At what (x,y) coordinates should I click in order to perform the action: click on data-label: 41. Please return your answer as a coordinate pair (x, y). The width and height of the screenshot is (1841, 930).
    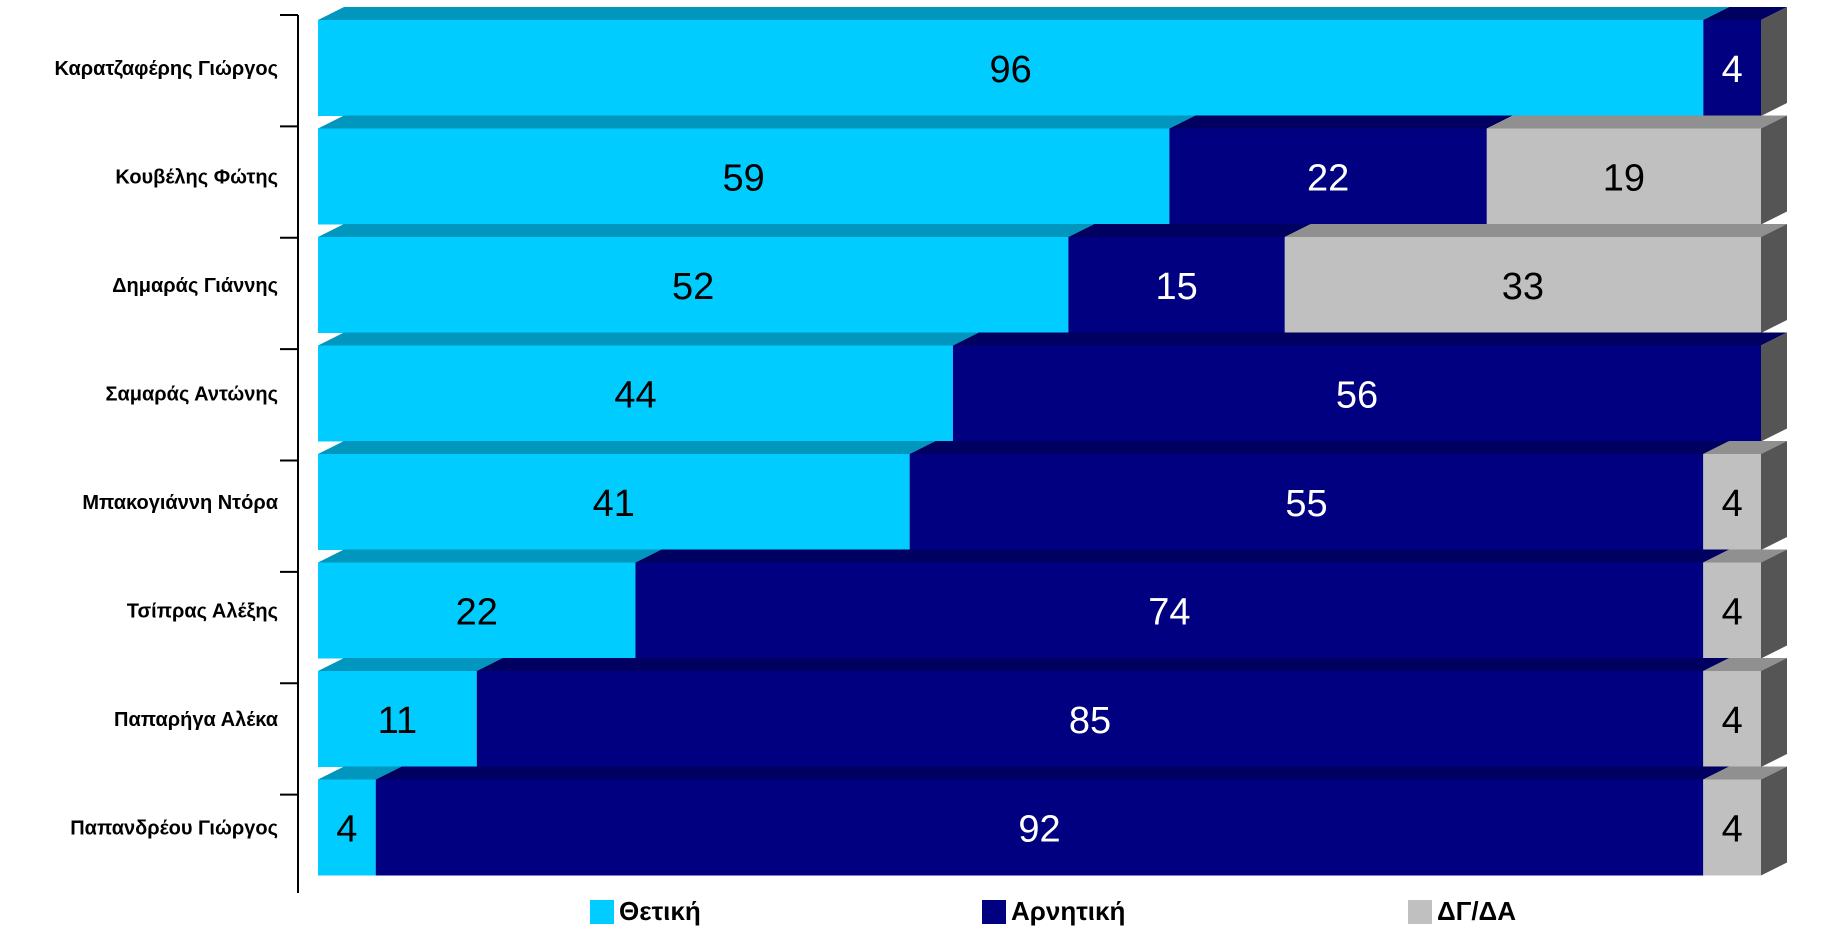
    Looking at the image, I should click on (614, 504).